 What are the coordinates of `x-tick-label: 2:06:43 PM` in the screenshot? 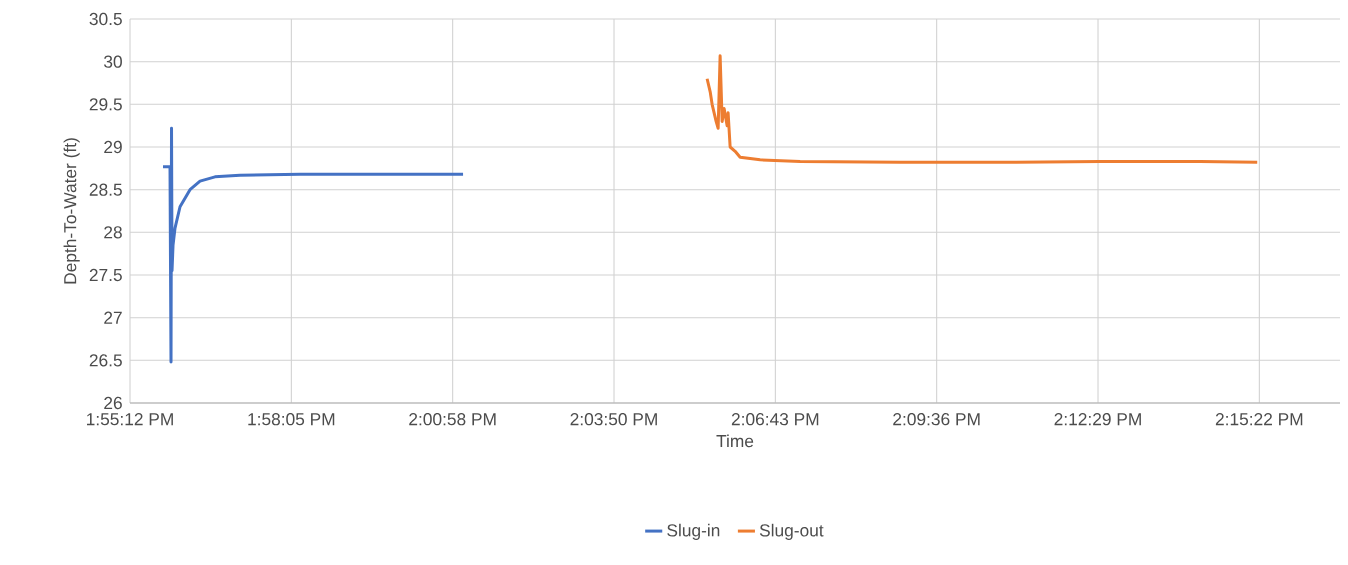 It's located at (775, 419).